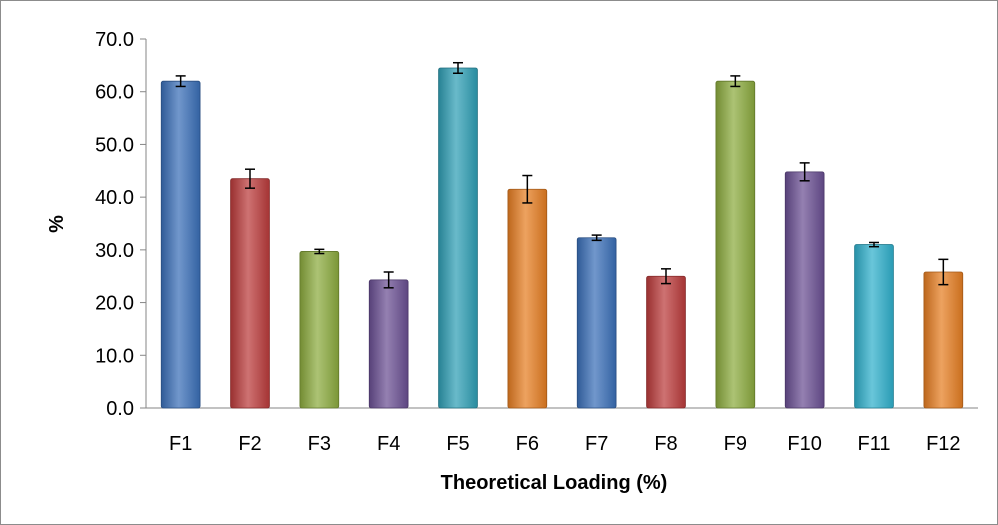 Image resolution: width=998 pixels, height=525 pixels. I want to click on bar-F1, so click(180, 244).